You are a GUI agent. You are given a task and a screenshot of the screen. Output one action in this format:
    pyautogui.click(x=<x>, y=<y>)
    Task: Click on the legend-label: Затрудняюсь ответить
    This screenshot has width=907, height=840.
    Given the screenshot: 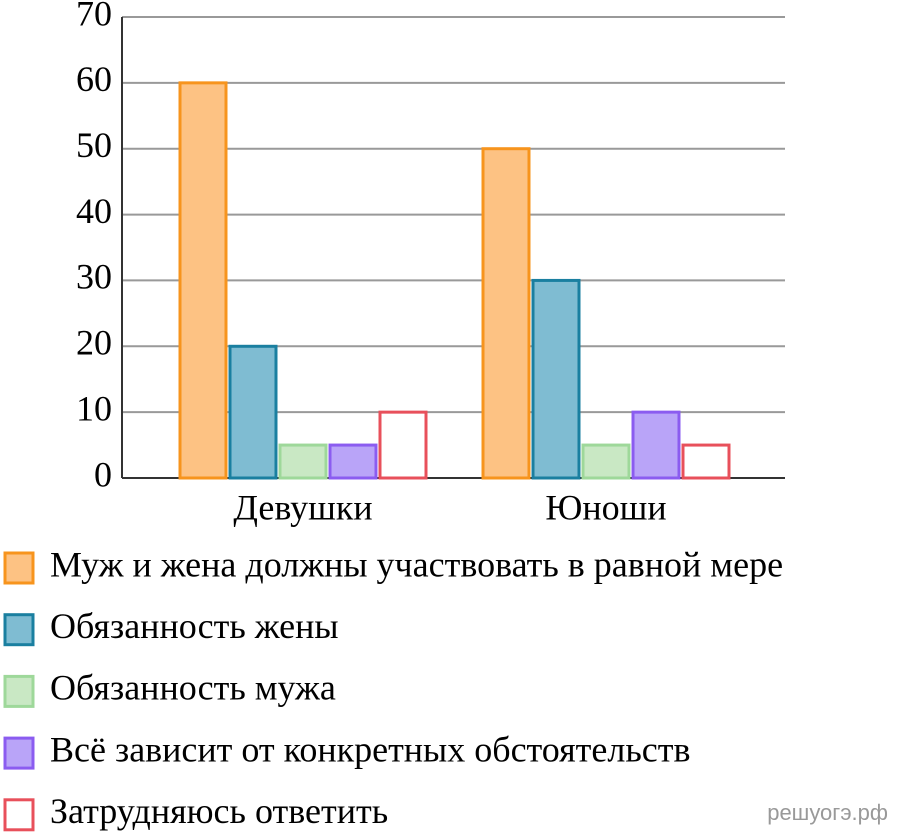 What is the action you would take?
    pyautogui.click(x=219, y=811)
    